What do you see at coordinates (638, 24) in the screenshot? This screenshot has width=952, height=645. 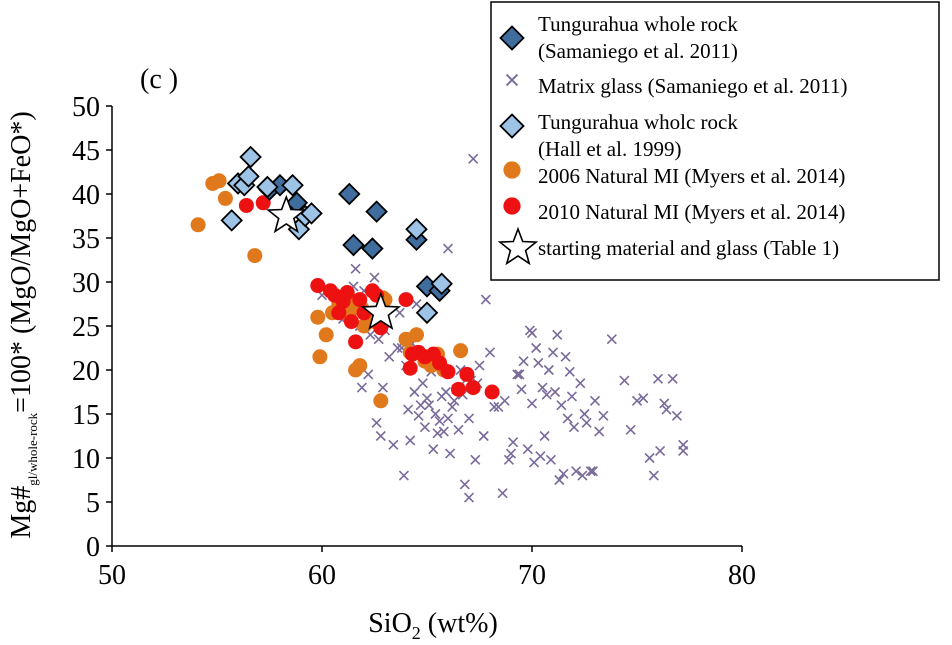 I see `legend-label: Tungurahua whole rock` at bounding box center [638, 24].